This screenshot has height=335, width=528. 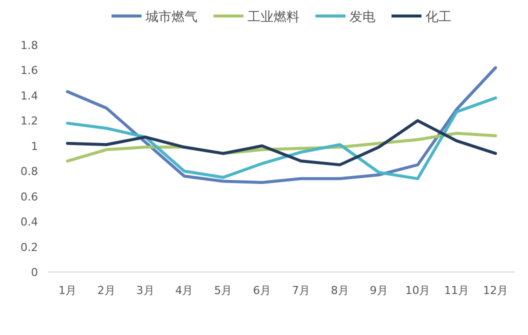 What do you see at coordinates (29, 222) in the screenshot?
I see `y-tick-label: 0.4` at bounding box center [29, 222].